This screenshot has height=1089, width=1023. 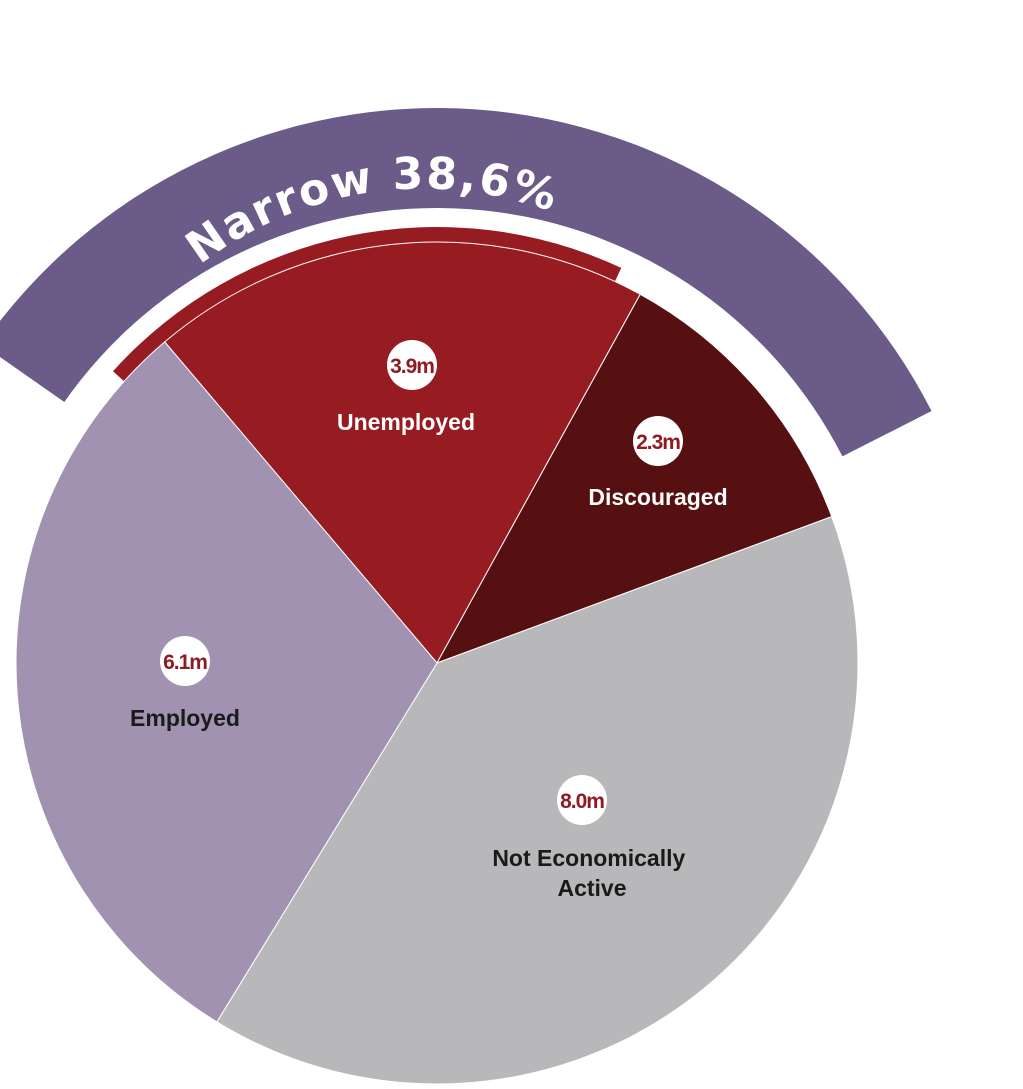 I want to click on value-badge-discouraged, so click(x=658, y=441).